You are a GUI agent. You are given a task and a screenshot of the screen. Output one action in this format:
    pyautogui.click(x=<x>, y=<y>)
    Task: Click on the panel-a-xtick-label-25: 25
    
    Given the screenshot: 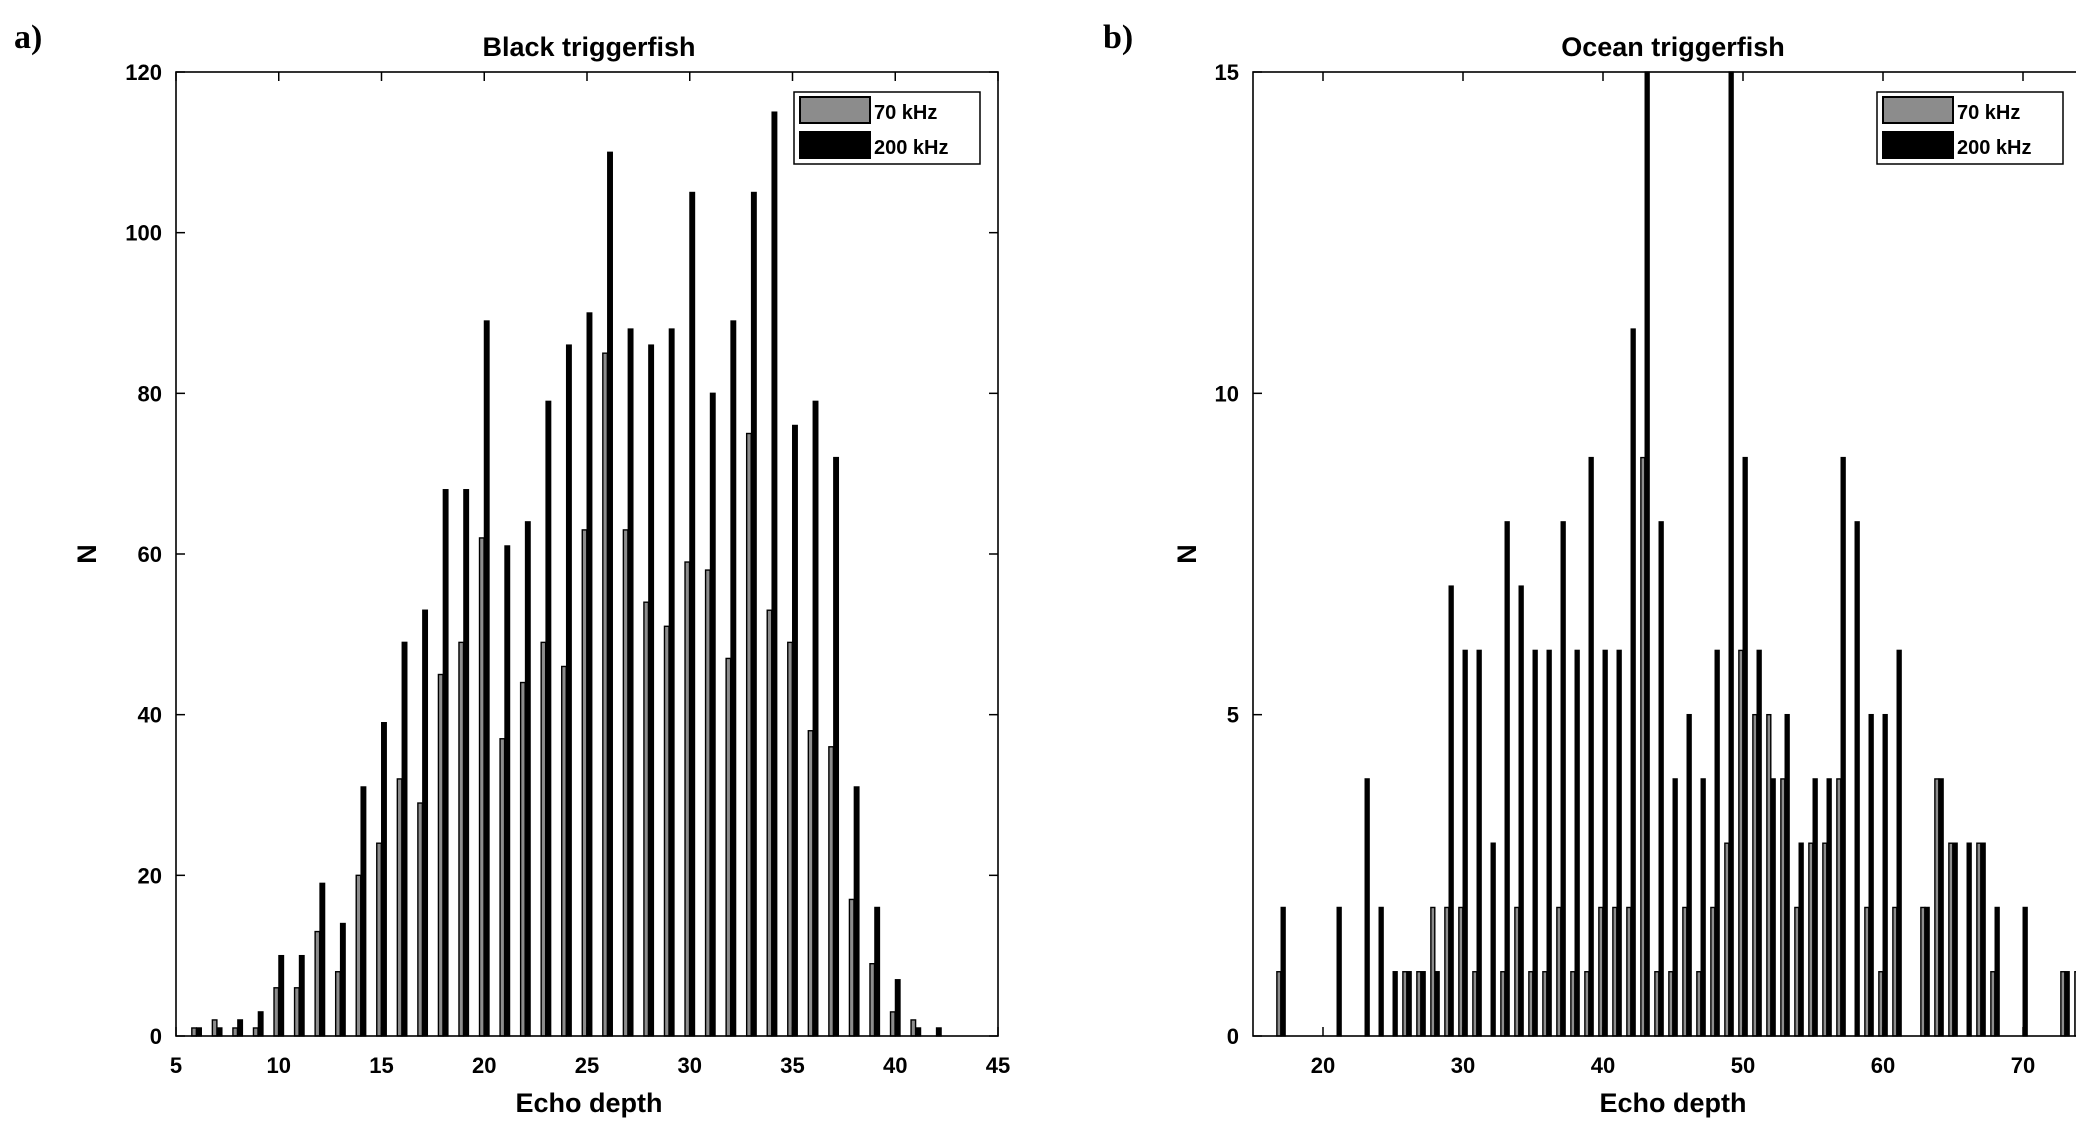 What is the action you would take?
    pyautogui.click(x=587, y=1065)
    